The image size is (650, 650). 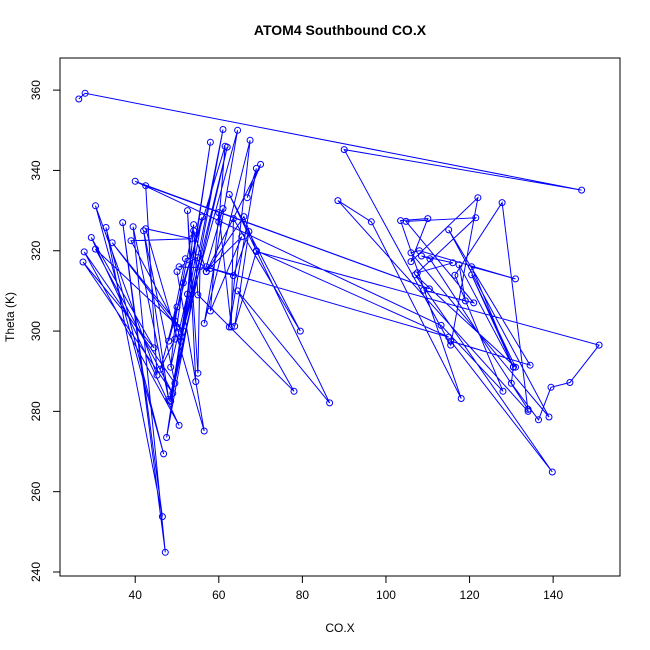 What do you see at coordinates (470, 595) in the screenshot?
I see `x-tick-label-4: 120` at bounding box center [470, 595].